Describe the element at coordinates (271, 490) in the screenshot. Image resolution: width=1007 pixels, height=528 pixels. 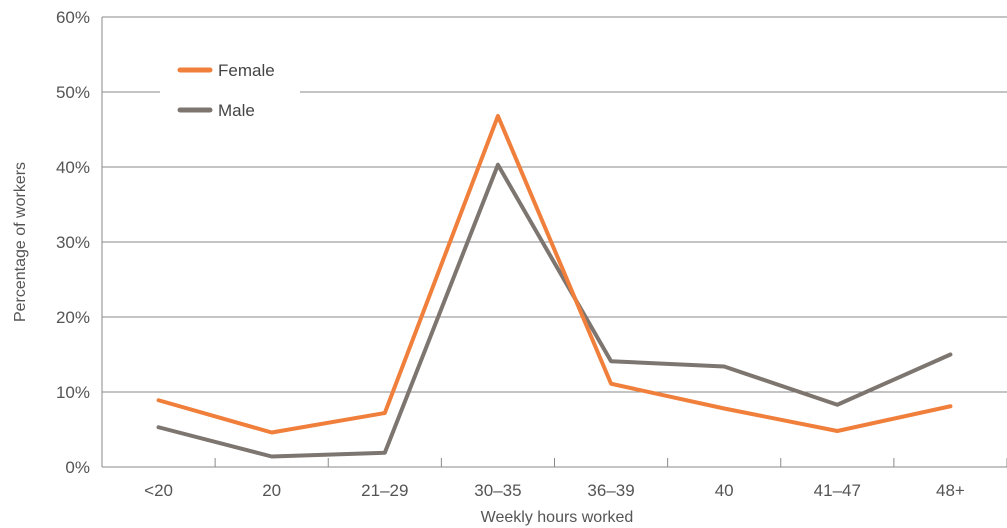
I see `x-tick-label: 20` at that location.